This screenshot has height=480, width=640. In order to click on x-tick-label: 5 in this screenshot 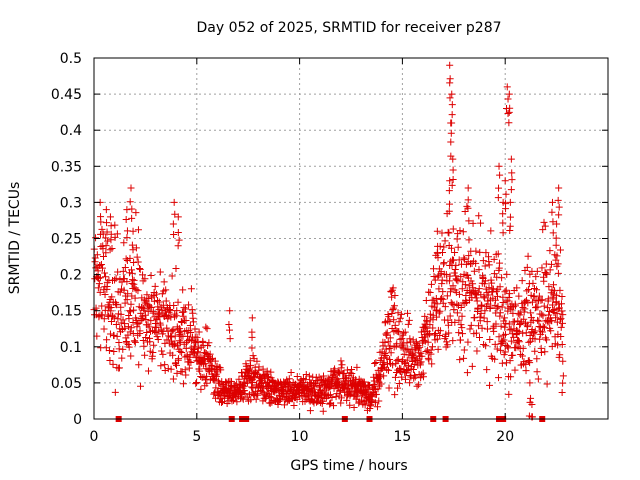, I will do `click(196, 437)`.